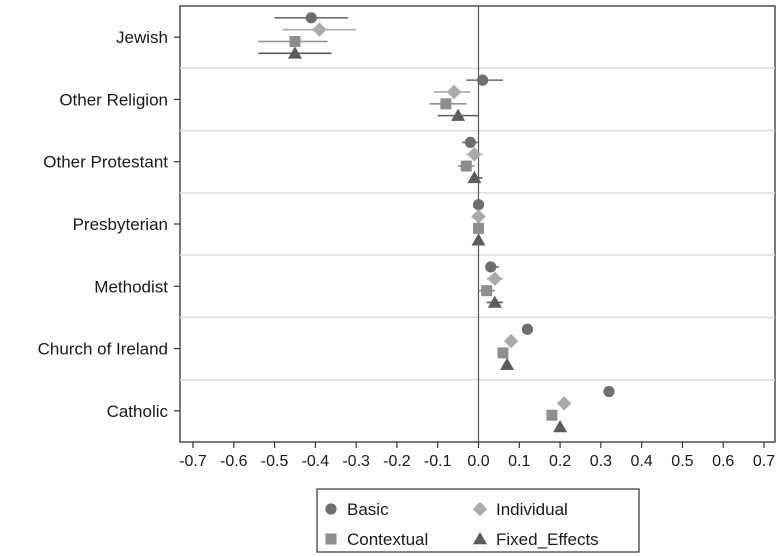 Image resolution: width=778 pixels, height=557 pixels. What do you see at coordinates (478, 461) in the screenshot?
I see `x-tick-label: 0.0` at bounding box center [478, 461].